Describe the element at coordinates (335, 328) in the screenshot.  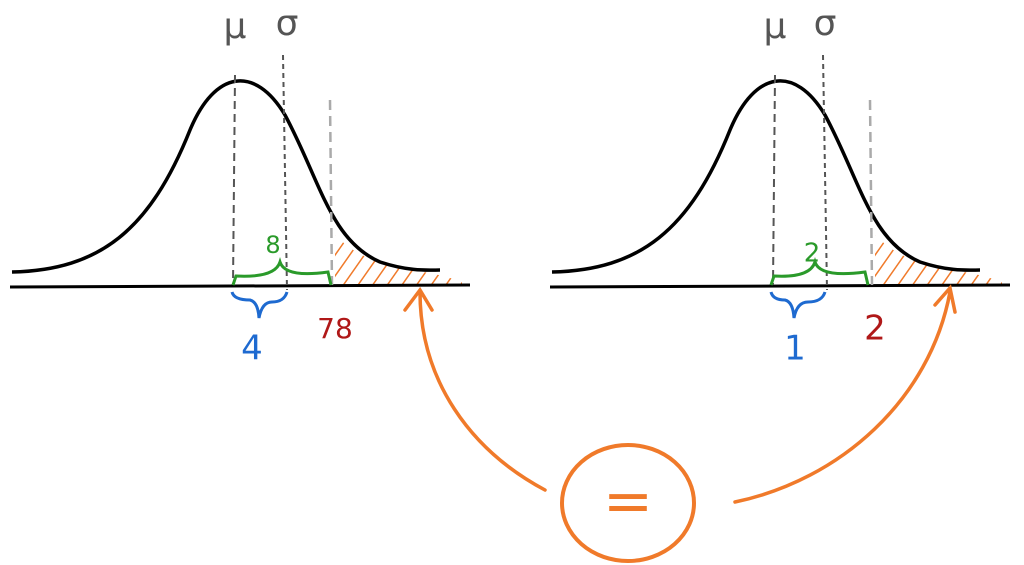
I see `red-label: 78` at that location.